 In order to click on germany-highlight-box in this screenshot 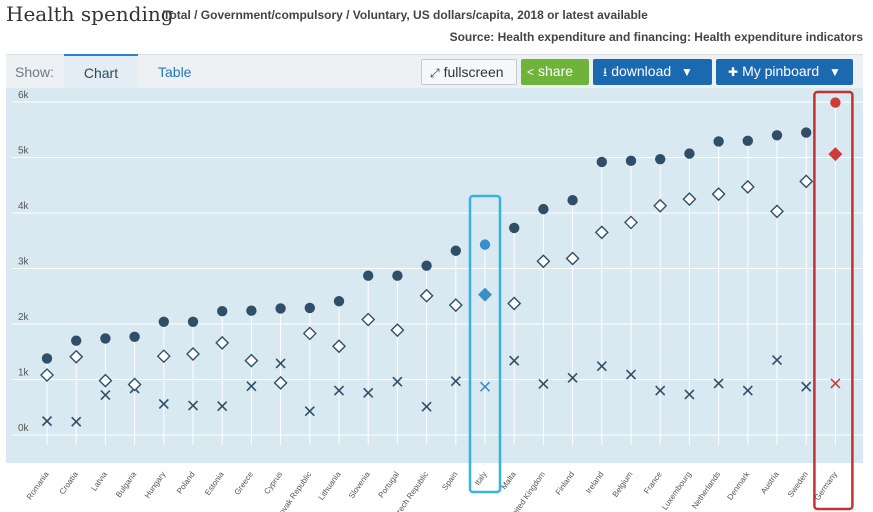, I will do `click(833, 300)`.